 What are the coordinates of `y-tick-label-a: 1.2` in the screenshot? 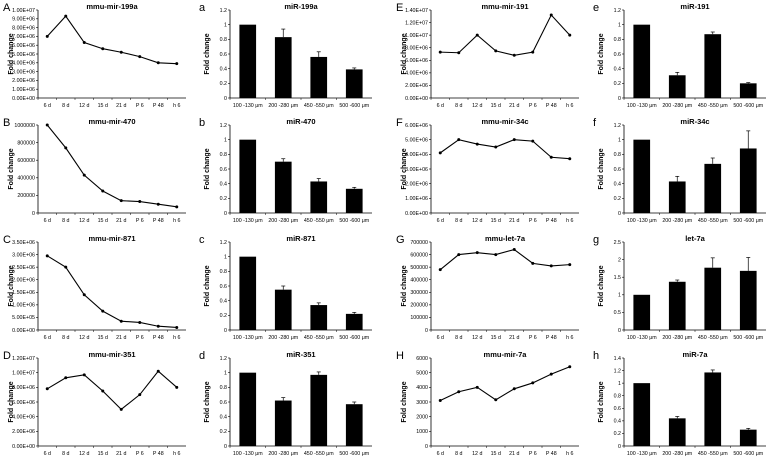 It's located at (223, 11).